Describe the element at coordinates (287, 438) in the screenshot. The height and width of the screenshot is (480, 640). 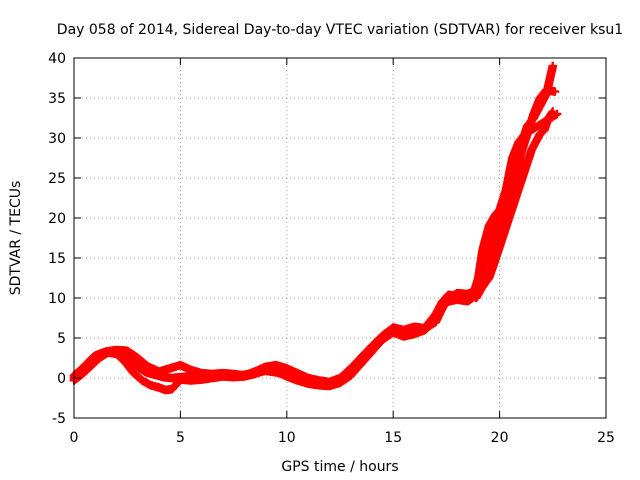
I see `x-tick-label: 10` at that location.